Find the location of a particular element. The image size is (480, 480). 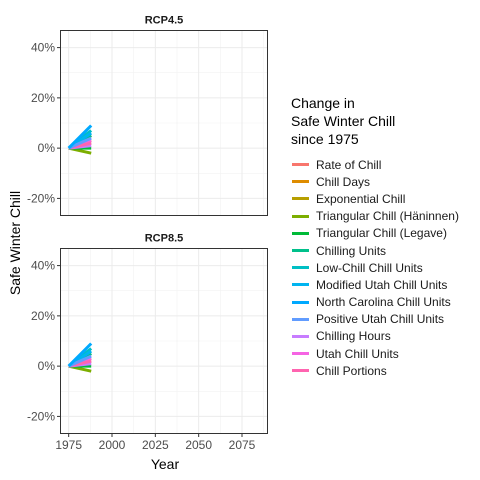

x-tick-label: 2050 is located at coordinates (198, 445).